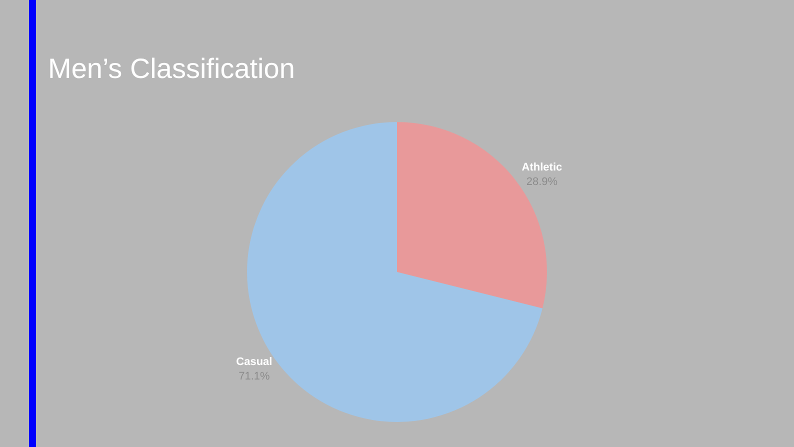 The width and height of the screenshot is (794, 447). Describe the element at coordinates (542, 168) in the screenshot. I see `slice-label: Athletic` at that location.